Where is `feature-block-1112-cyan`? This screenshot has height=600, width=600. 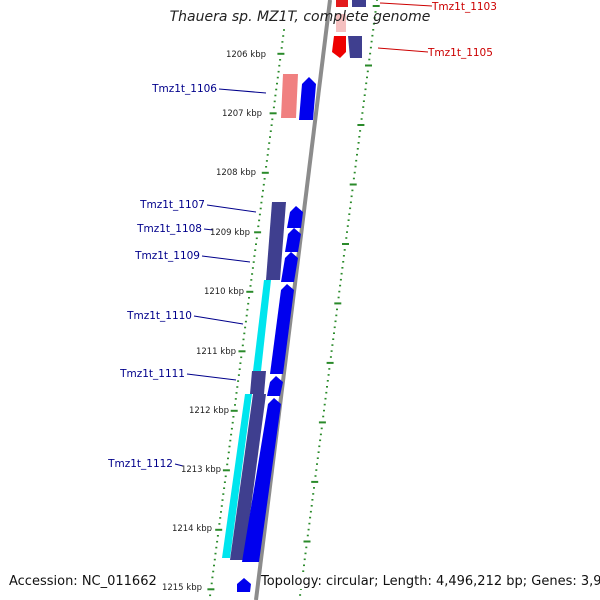
feature-block-1112-cyan is located at coordinates (237, 476).